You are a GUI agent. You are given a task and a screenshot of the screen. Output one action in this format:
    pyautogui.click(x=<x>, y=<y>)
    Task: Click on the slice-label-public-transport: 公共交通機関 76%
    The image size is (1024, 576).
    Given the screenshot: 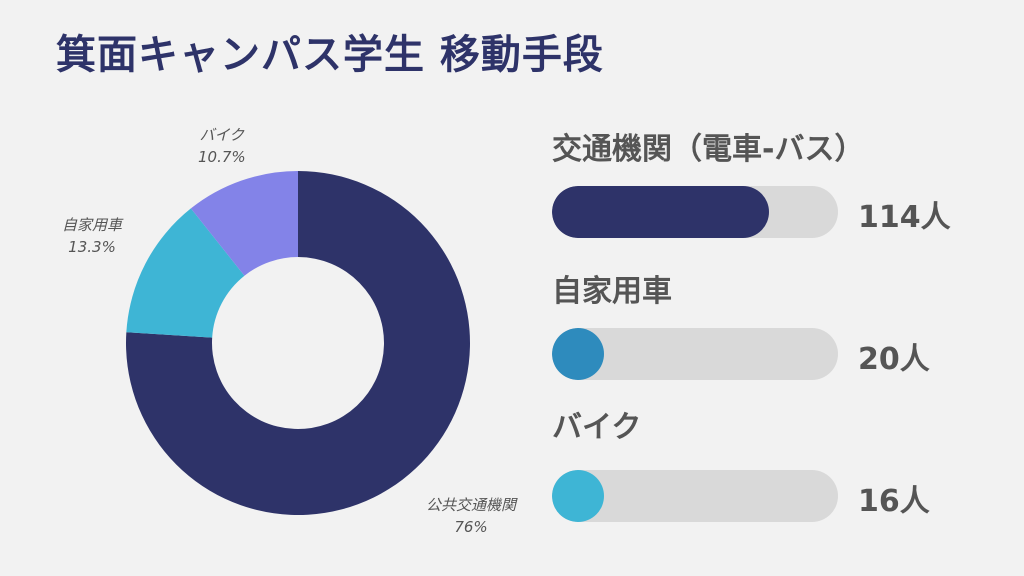 What is the action you would take?
    pyautogui.click(x=471, y=516)
    